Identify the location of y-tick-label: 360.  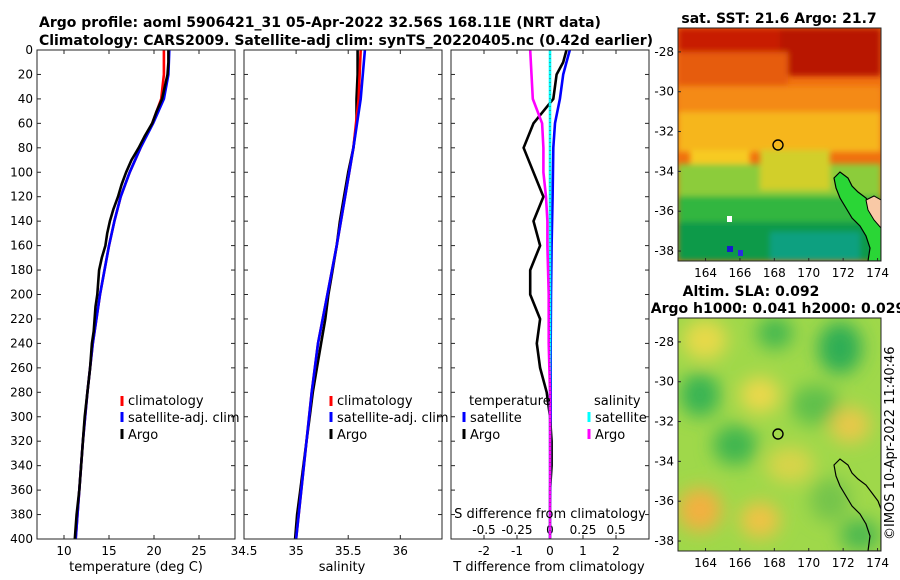
(21, 490).